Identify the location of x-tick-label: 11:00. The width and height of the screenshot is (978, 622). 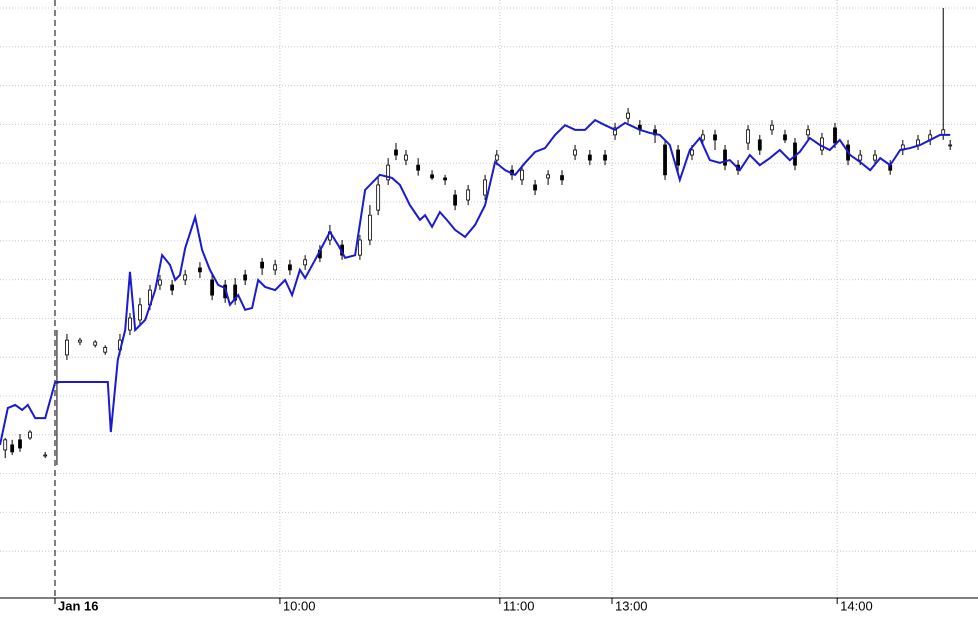
(519, 605).